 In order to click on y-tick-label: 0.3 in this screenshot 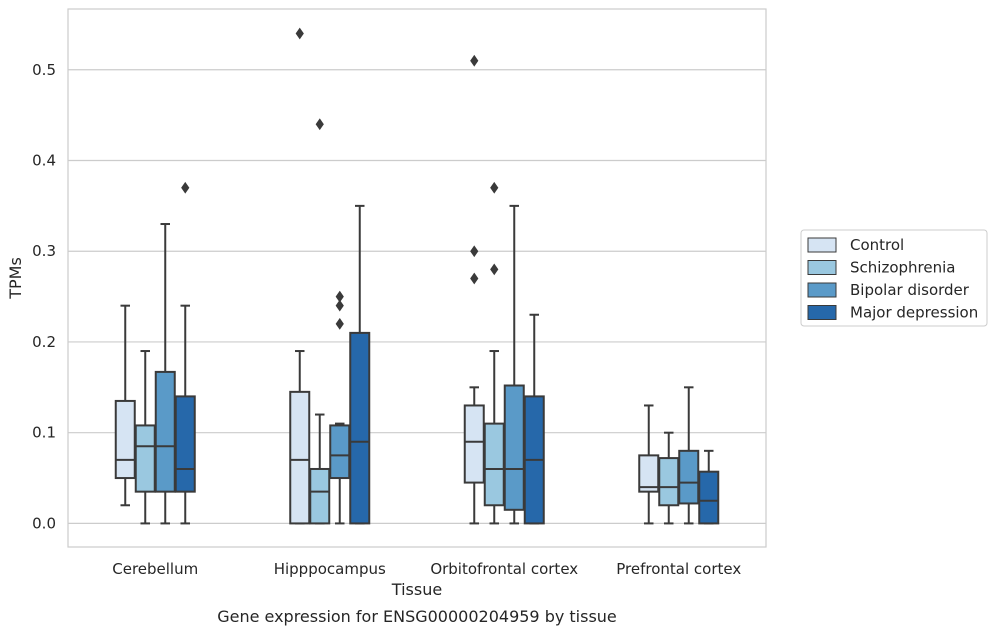, I will do `click(44, 251)`.